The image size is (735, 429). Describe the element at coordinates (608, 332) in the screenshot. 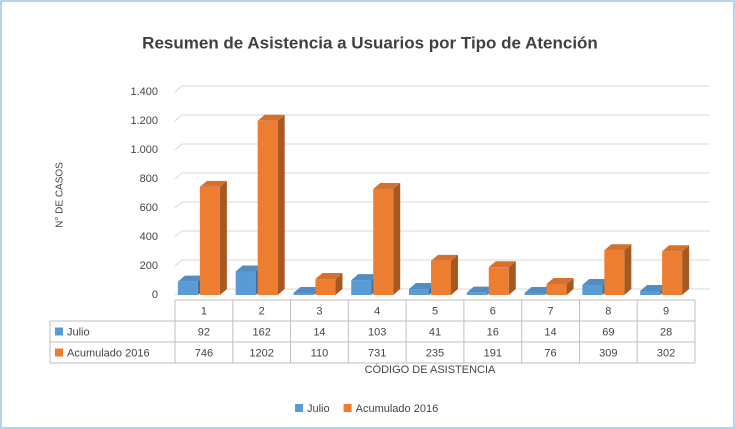

I see `table-value: 69` at that location.